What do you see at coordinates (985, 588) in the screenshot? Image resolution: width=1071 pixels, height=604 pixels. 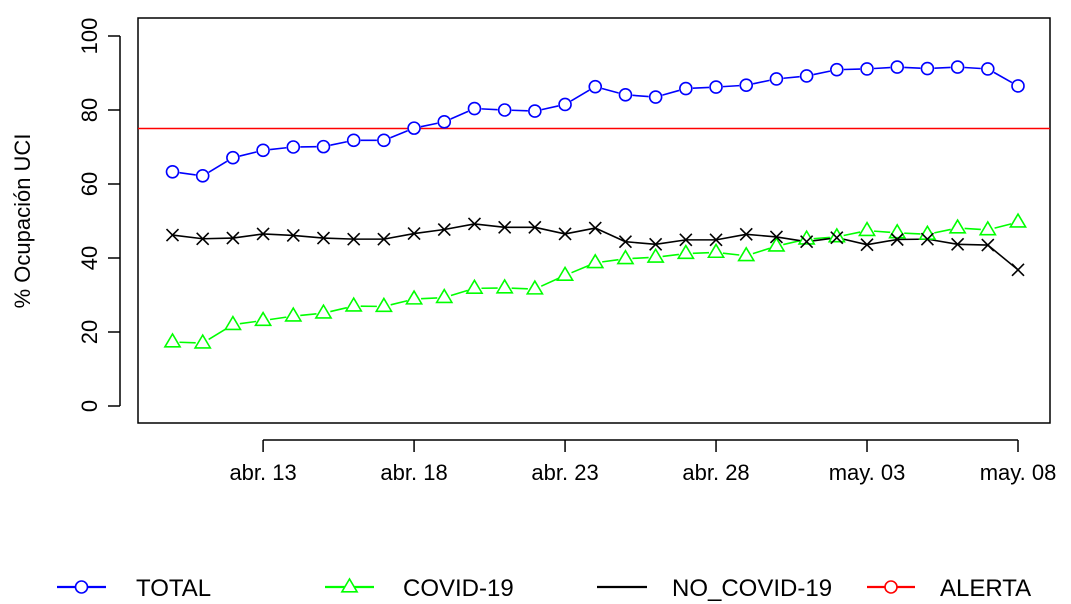 I see `legend-label-alerta: ALERTA` at bounding box center [985, 588].